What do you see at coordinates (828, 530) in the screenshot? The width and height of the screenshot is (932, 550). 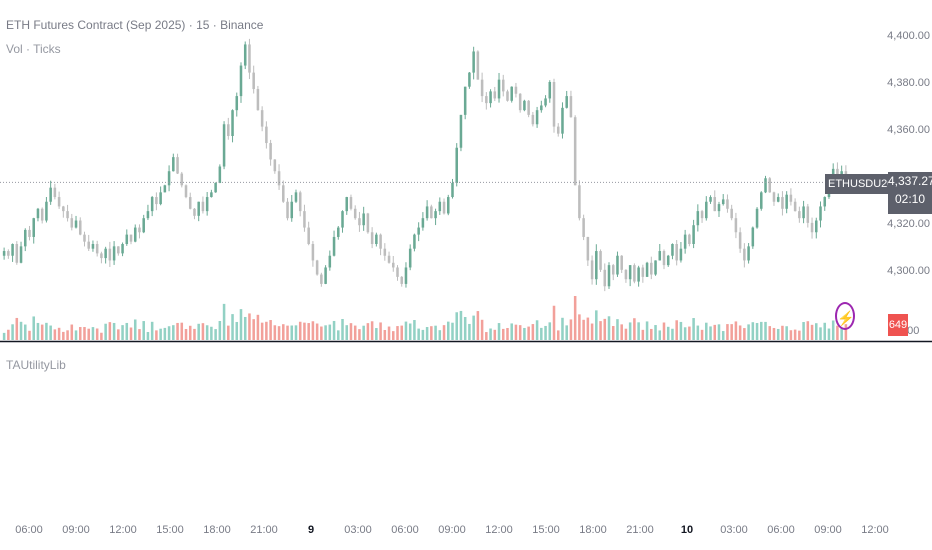 I see `x-tick-label: 09:00` at bounding box center [828, 530].